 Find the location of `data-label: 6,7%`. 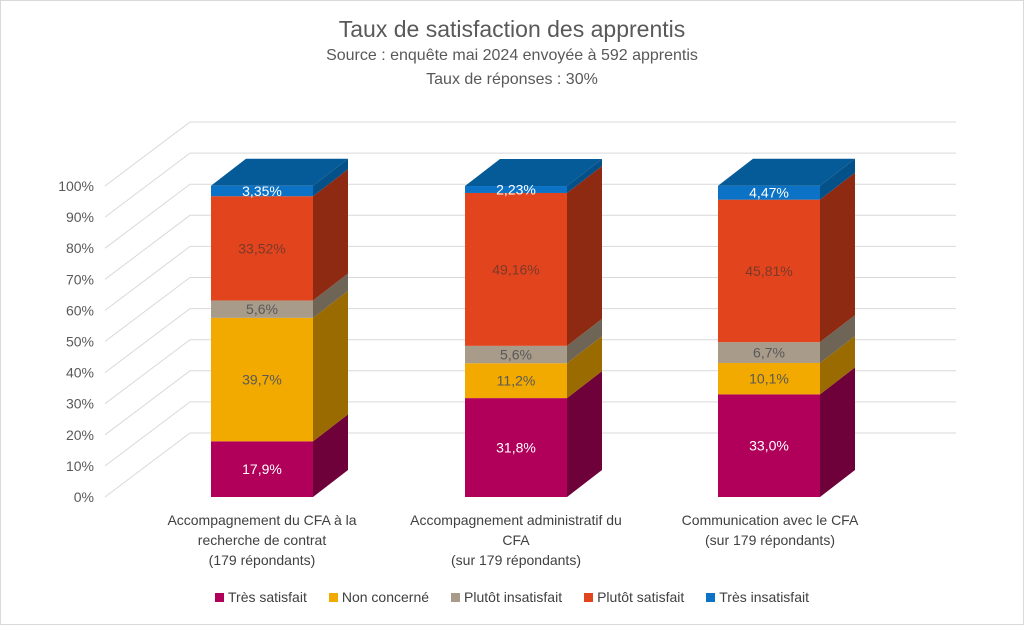

data-label: 6,7% is located at coordinates (769, 353).